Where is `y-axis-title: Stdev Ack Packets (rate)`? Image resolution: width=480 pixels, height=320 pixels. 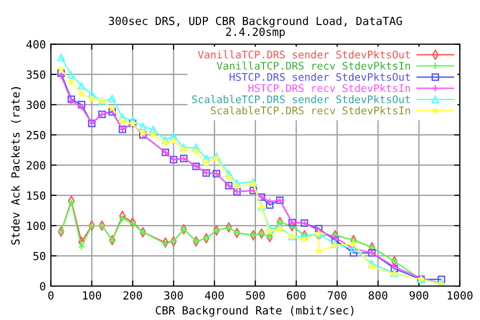 y-axis-title: Stdev Ack Packets (rate) is located at coordinates (16, 166).